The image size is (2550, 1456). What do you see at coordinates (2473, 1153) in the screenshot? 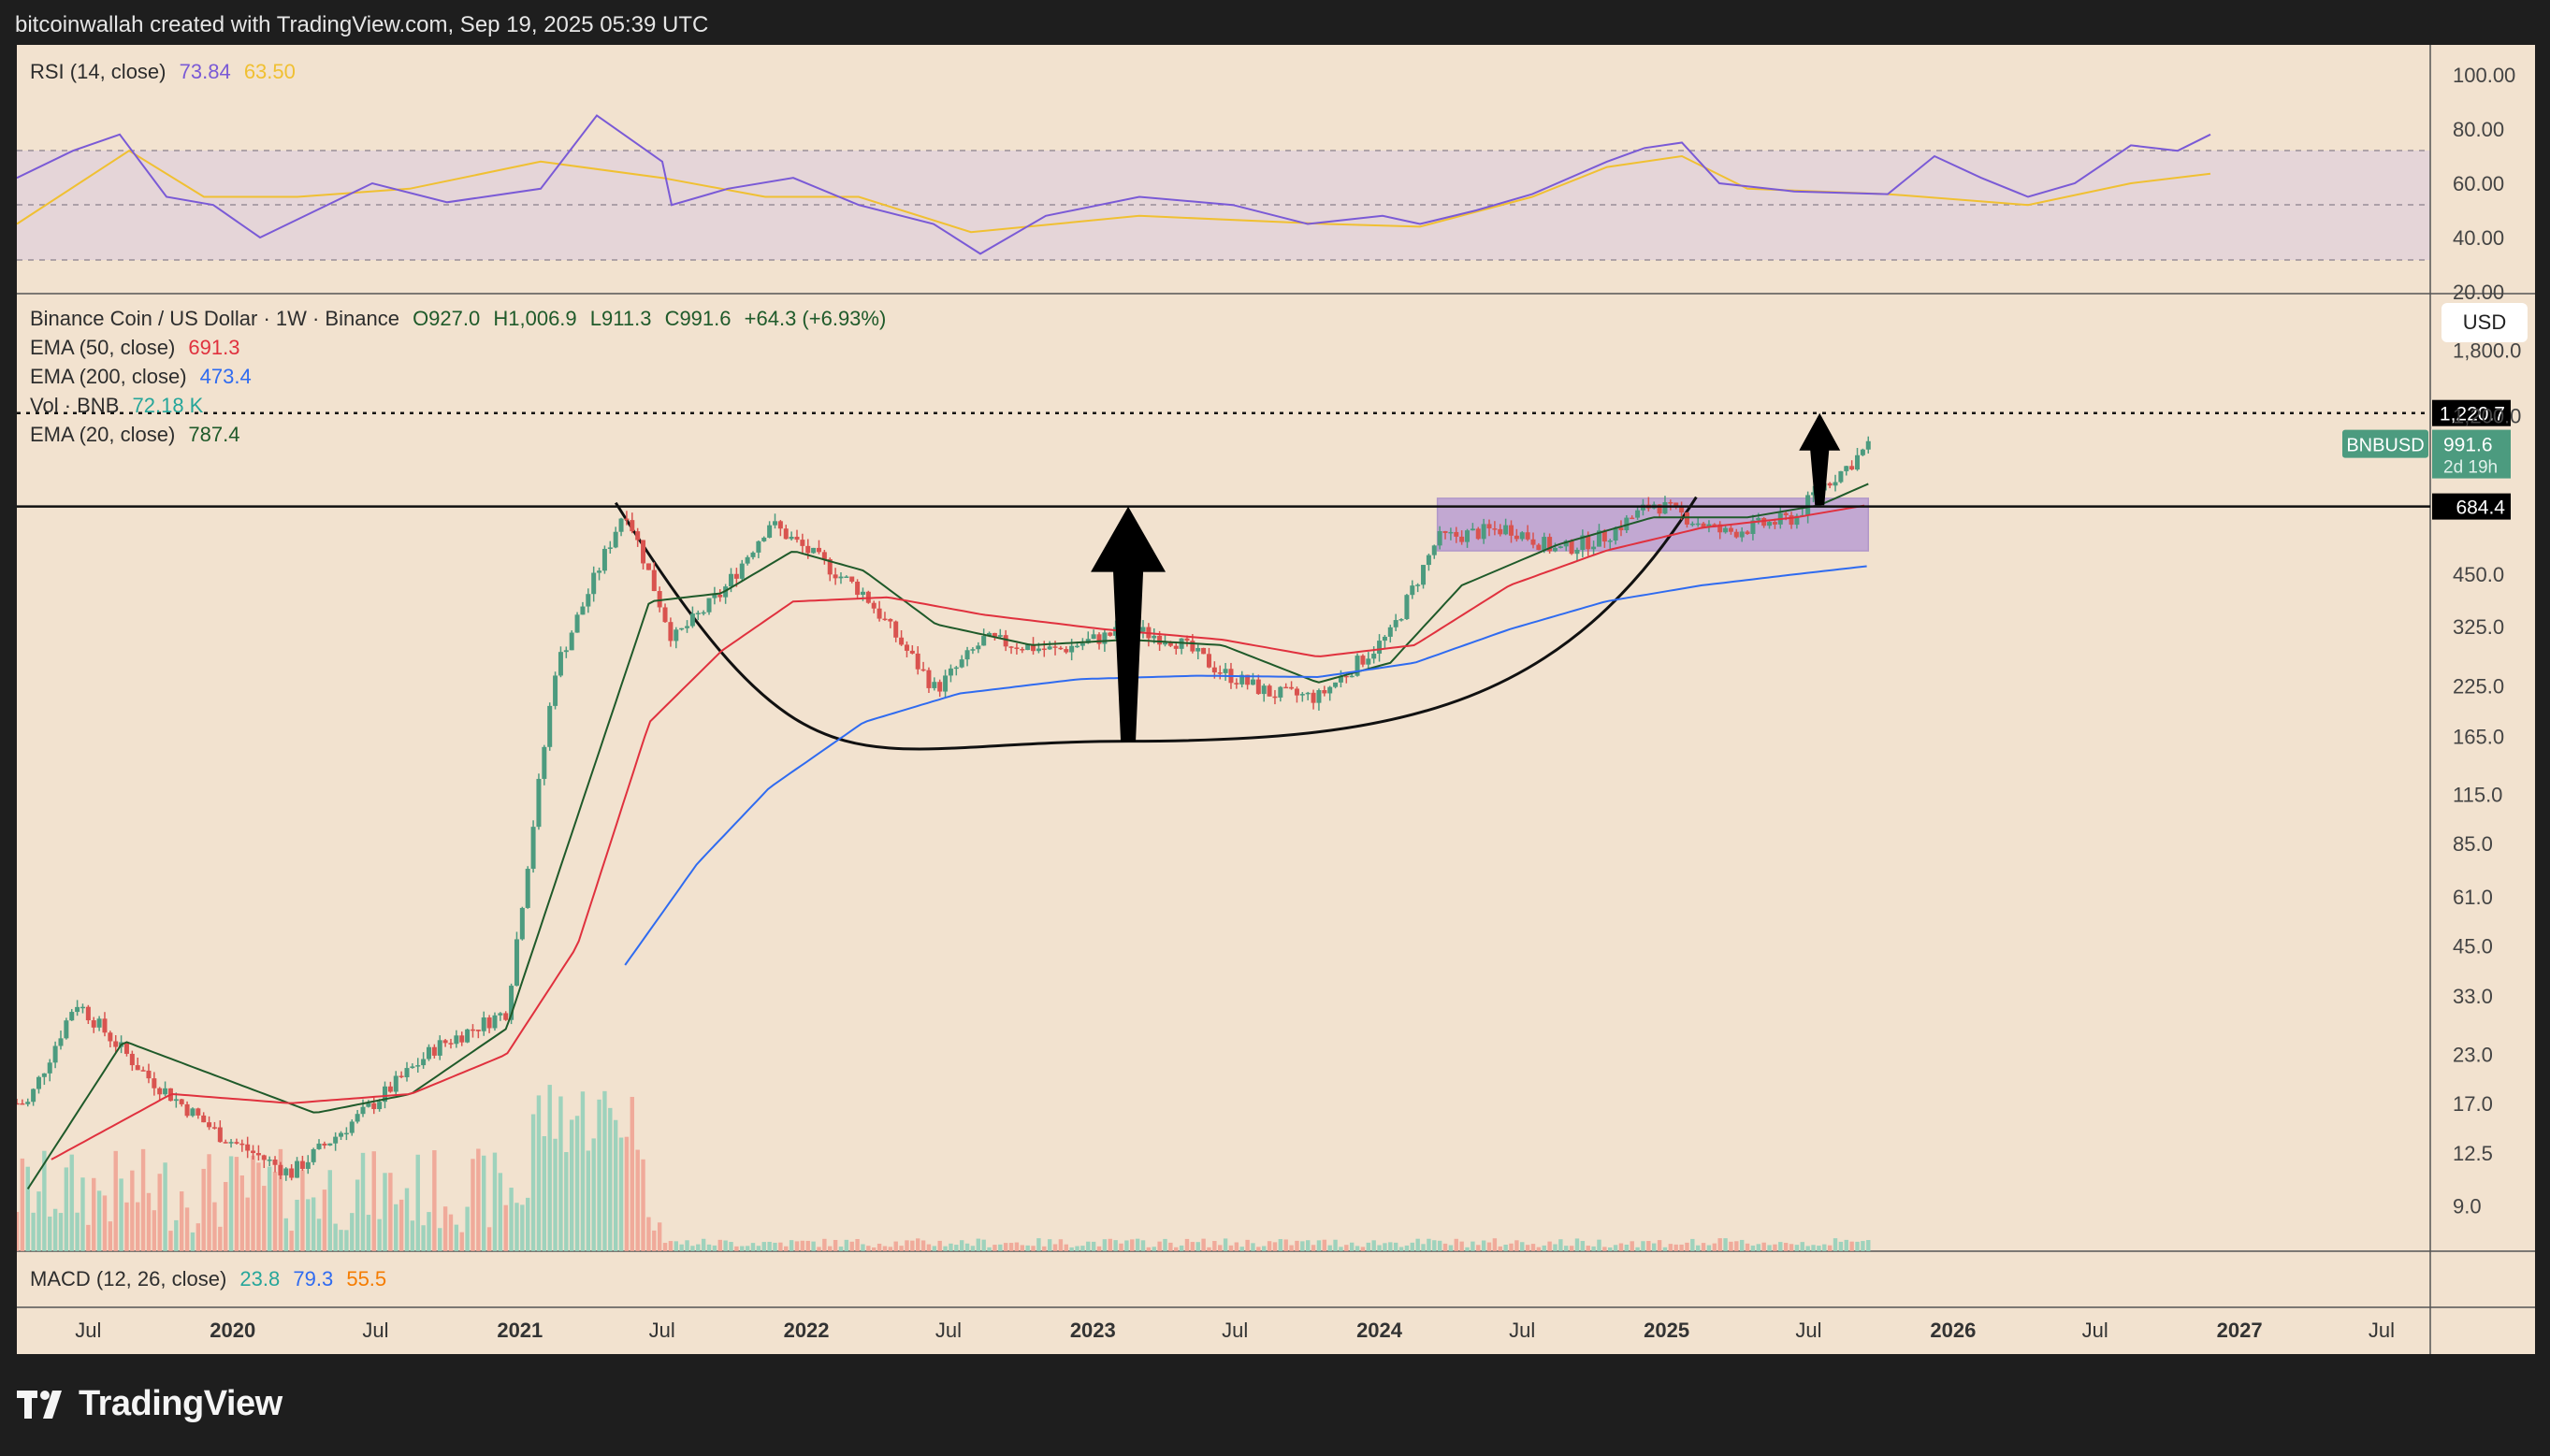
I see `price-axis-label: 12.5` at bounding box center [2473, 1153].